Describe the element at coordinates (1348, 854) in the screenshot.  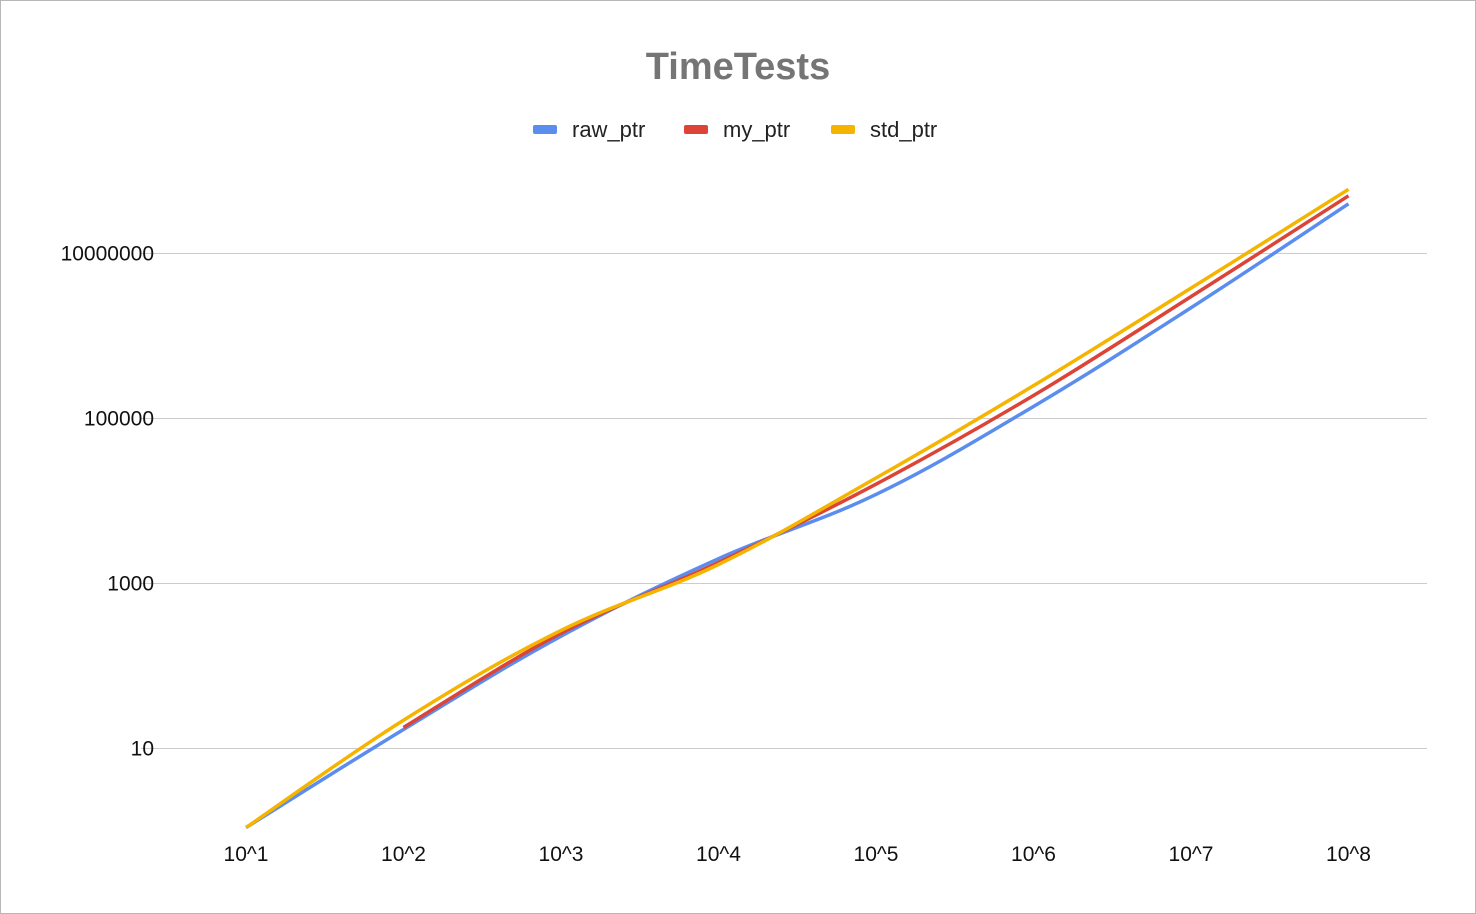
I see `x-tick-label: 10^8` at that location.